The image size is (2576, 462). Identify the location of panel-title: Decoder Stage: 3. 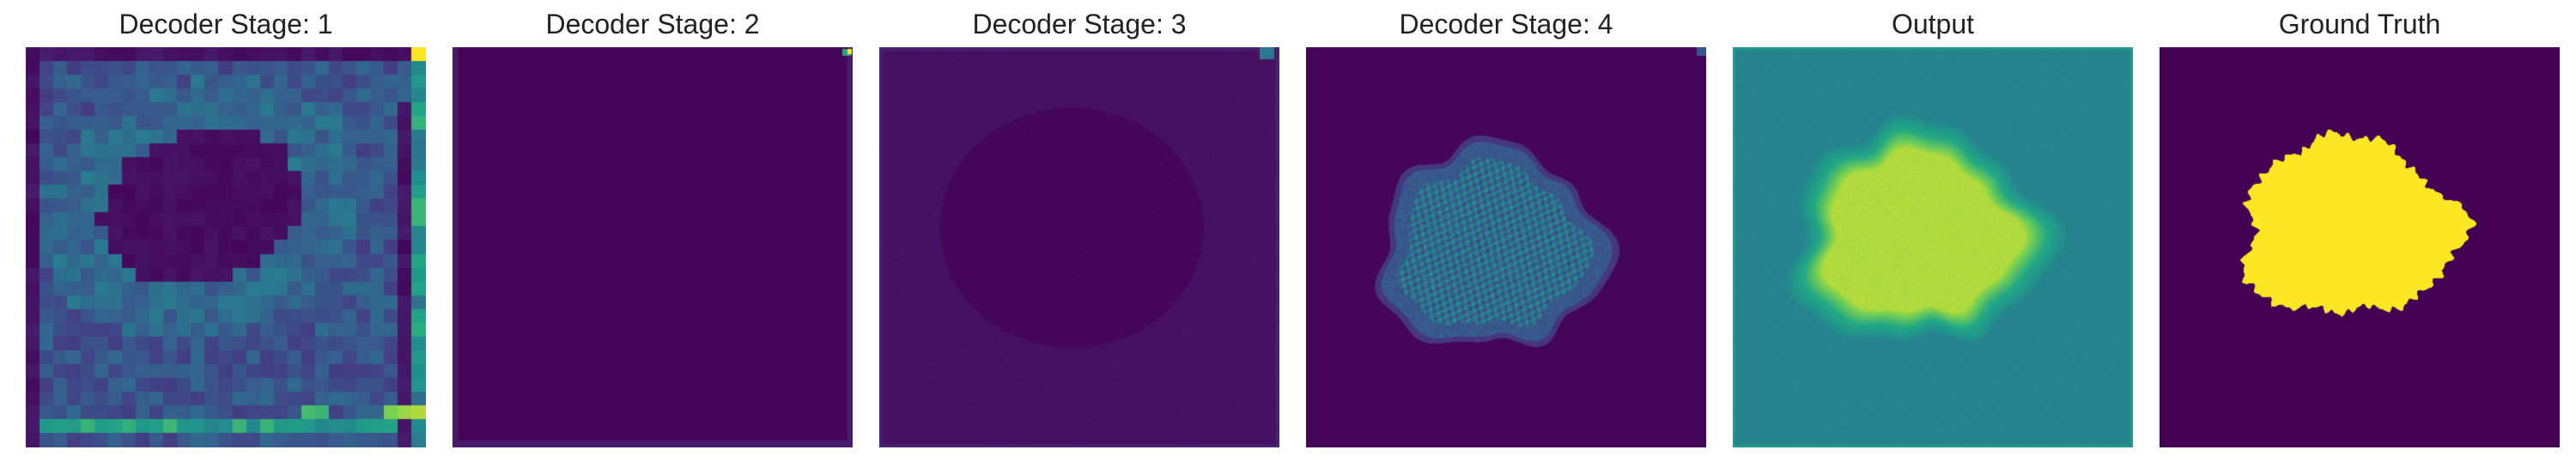
(1079, 24).